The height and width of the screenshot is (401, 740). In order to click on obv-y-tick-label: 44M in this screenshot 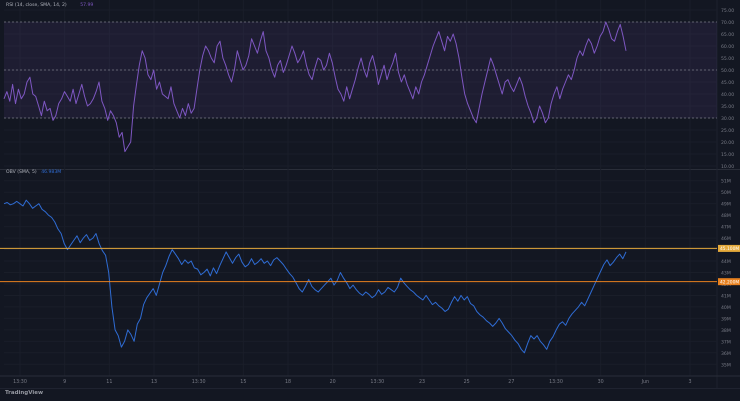, I will do `click(726, 262)`.